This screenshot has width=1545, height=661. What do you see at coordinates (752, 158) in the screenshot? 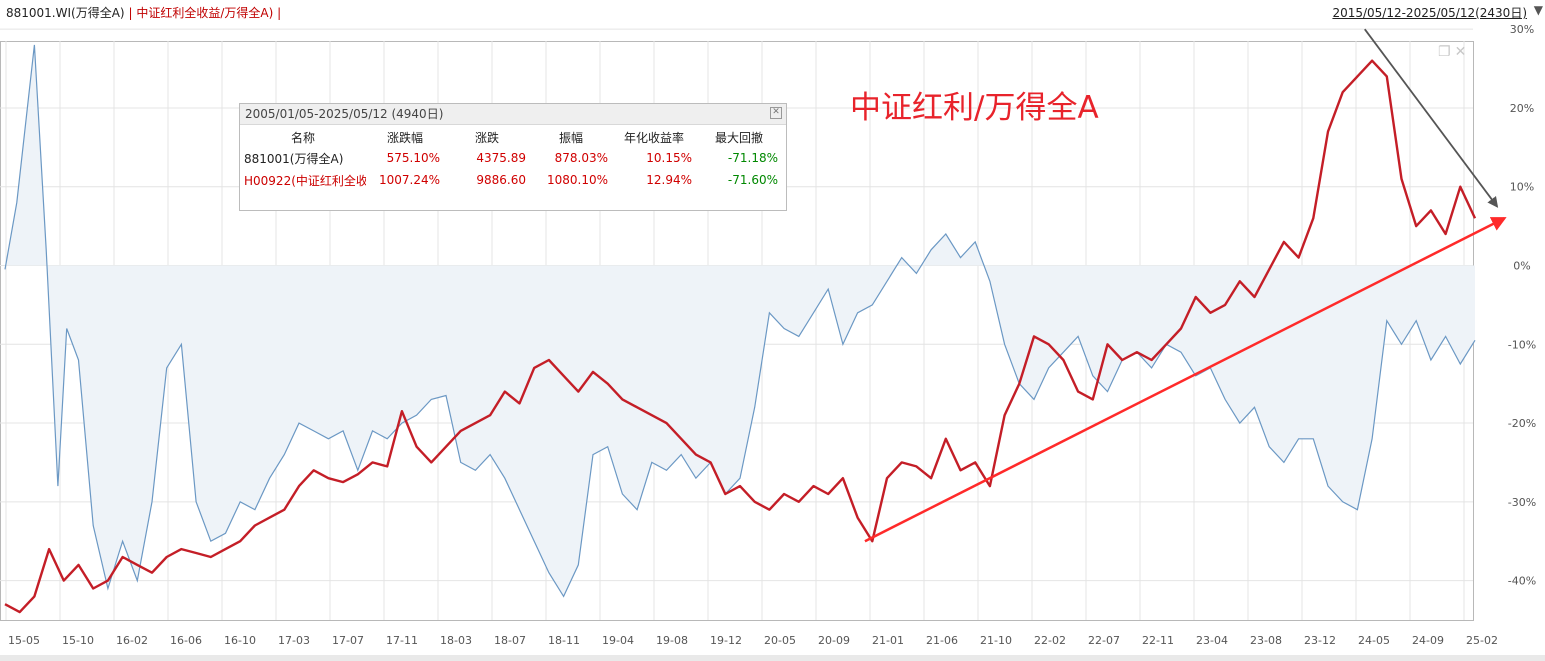
I see `row-drawdown: -71.18%` at bounding box center [752, 158].